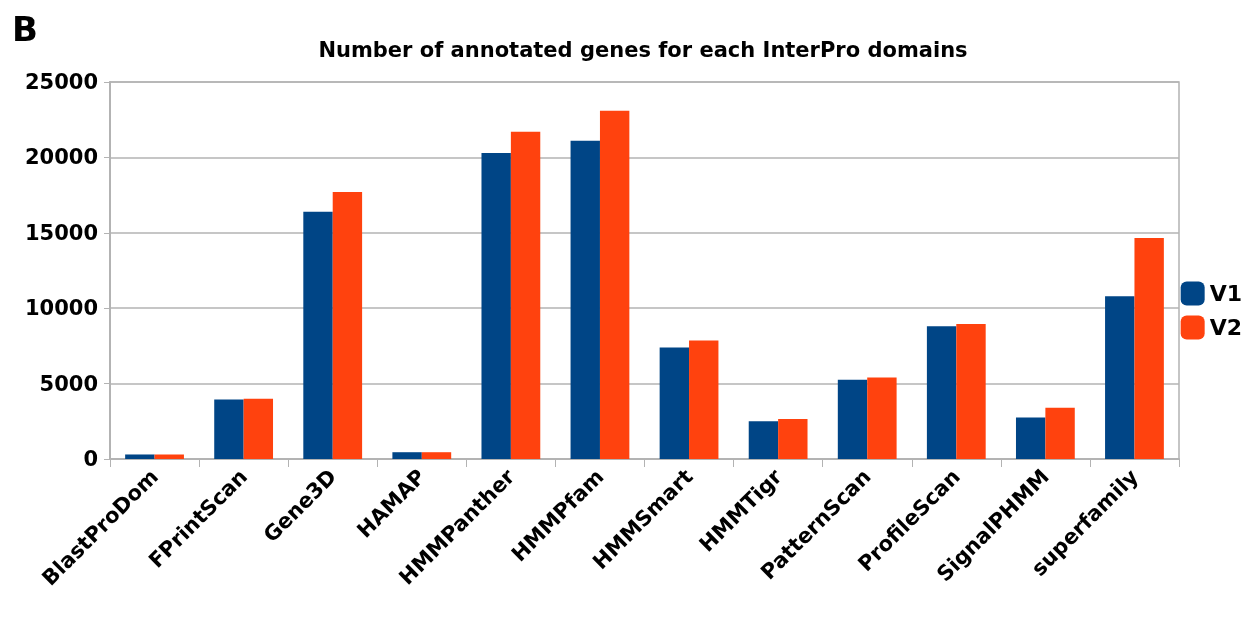  What do you see at coordinates (643, 49) in the screenshot?
I see `chart-title: Number of annotated genes for each InterPro domains` at bounding box center [643, 49].